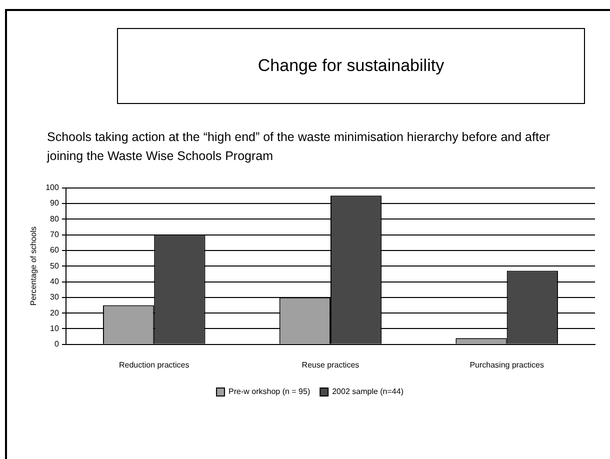  I want to click on y-tick-label: 80, so click(55, 219).